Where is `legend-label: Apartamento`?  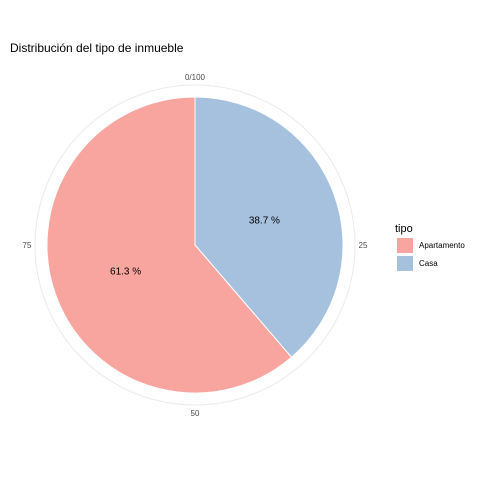 legend-label: Apartamento is located at coordinates (442, 245).